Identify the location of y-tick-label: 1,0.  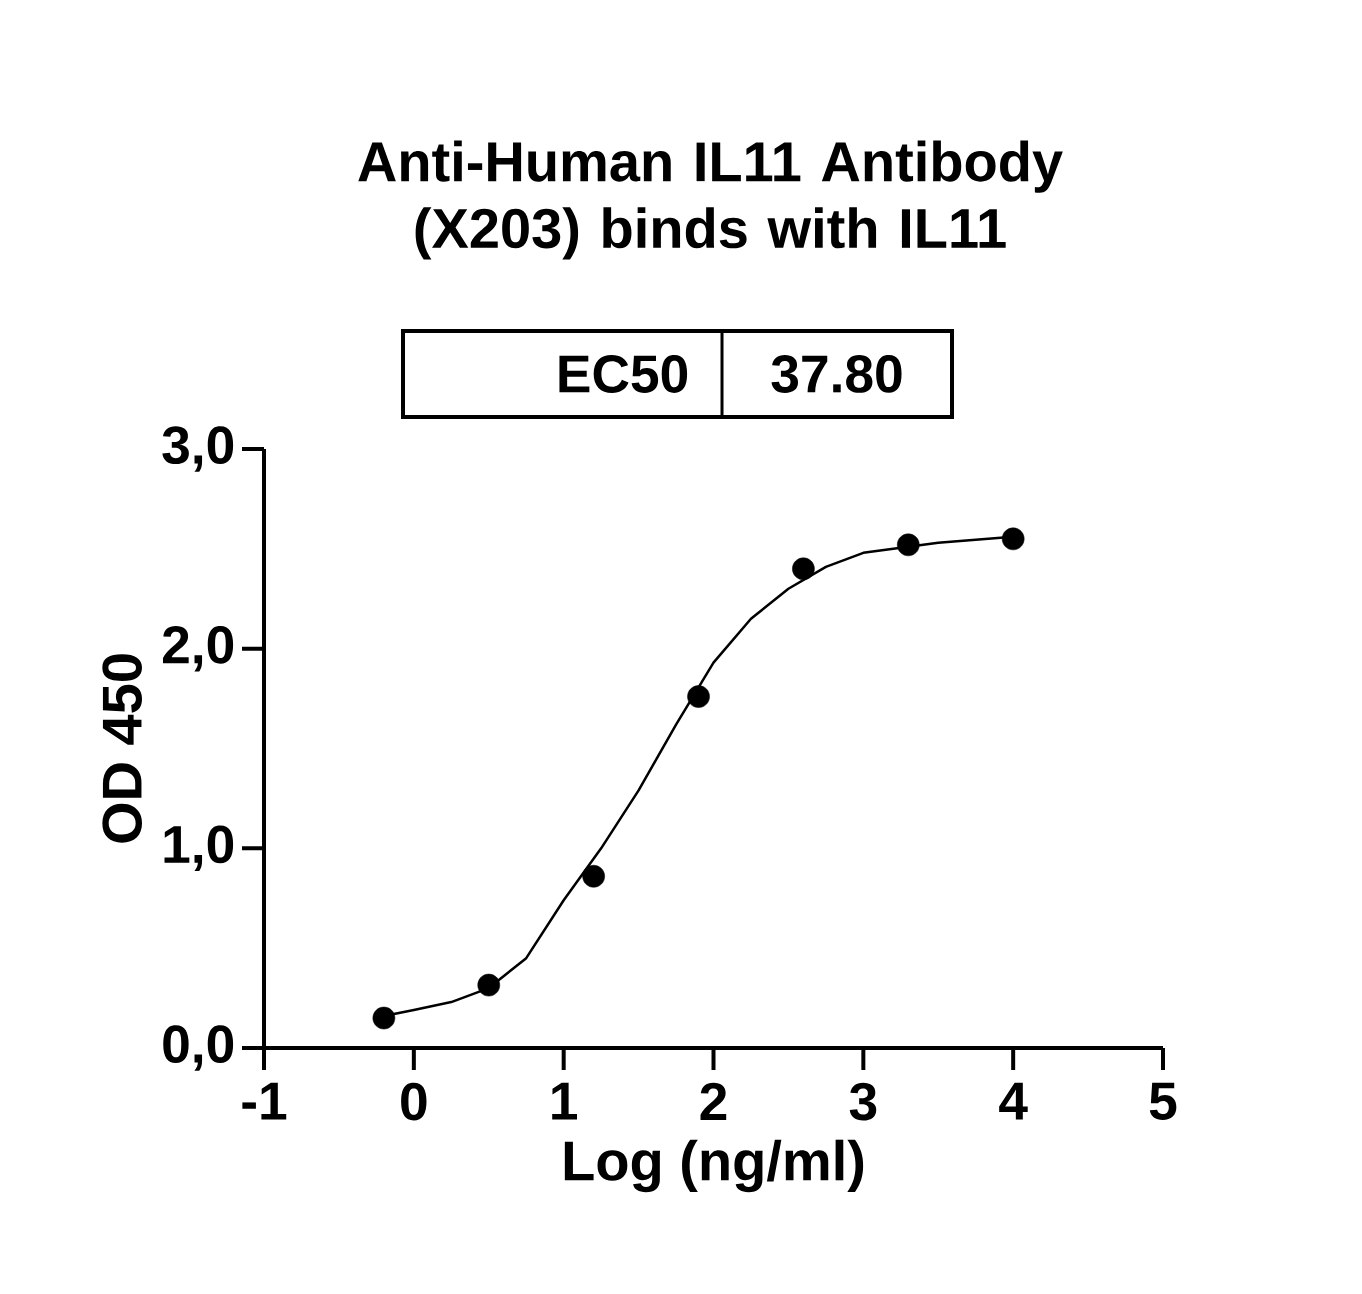
(199, 848).